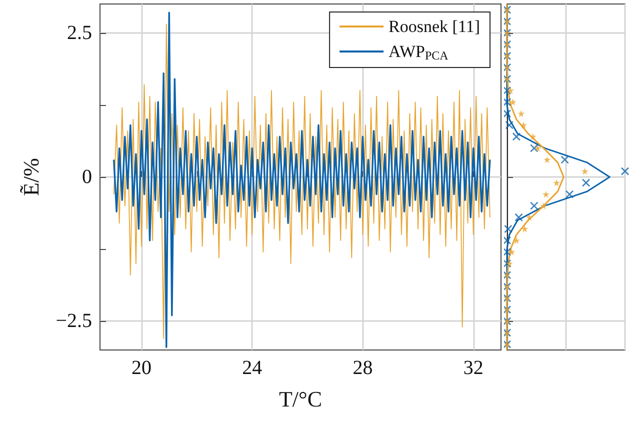 The height and width of the screenshot is (430, 636). What do you see at coordinates (362, 368) in the screenshot?
I see `x-tick-label: 28` at bounding box center [362, 368].